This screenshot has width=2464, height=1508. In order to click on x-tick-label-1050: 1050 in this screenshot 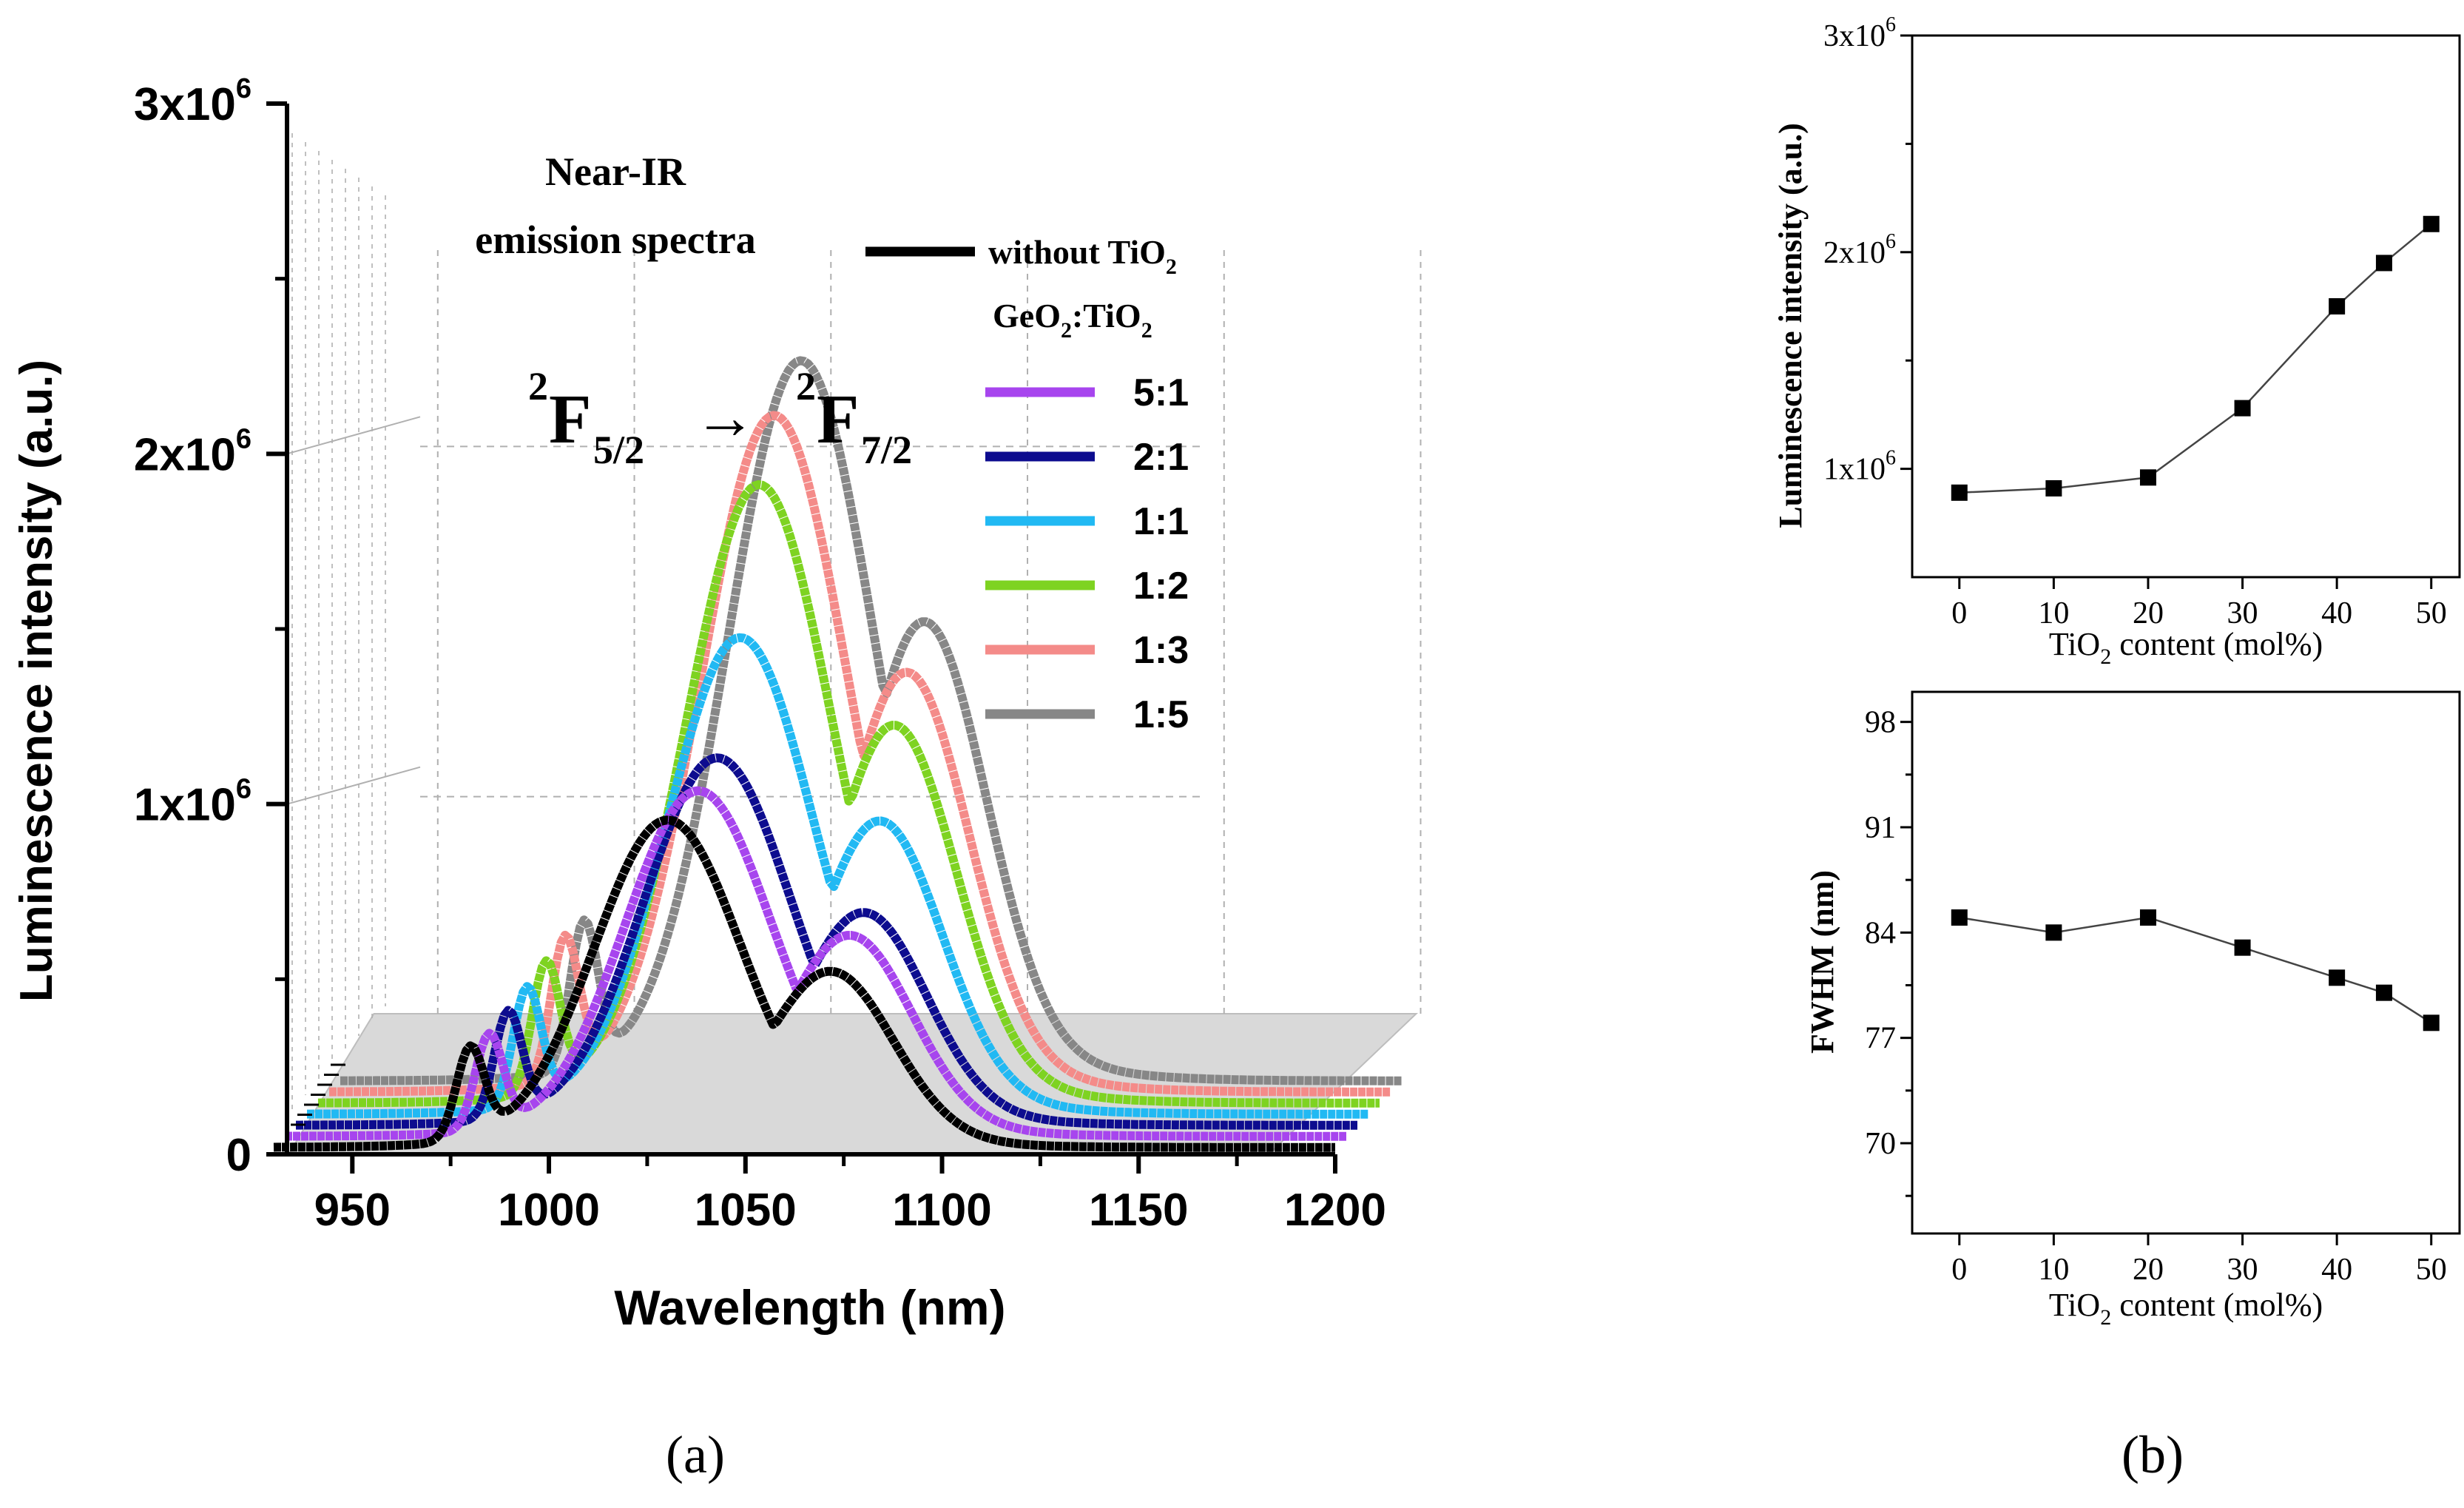, I will do `click(746, 1211)`.